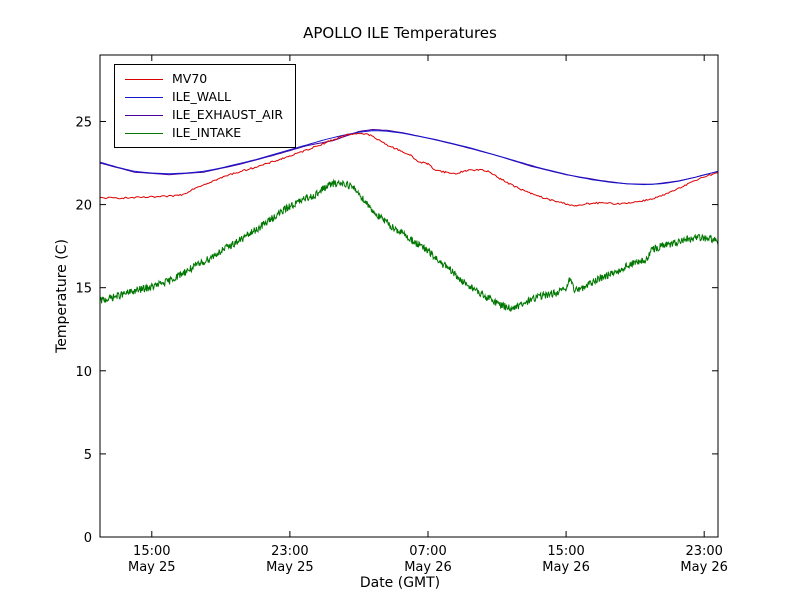 The width and height of the screenshot is (800, 600). I want to click on legend: MV70 ILE_WALL ILE_EXHAUST_AIR ILE_INTAKE, so click(205, 106).